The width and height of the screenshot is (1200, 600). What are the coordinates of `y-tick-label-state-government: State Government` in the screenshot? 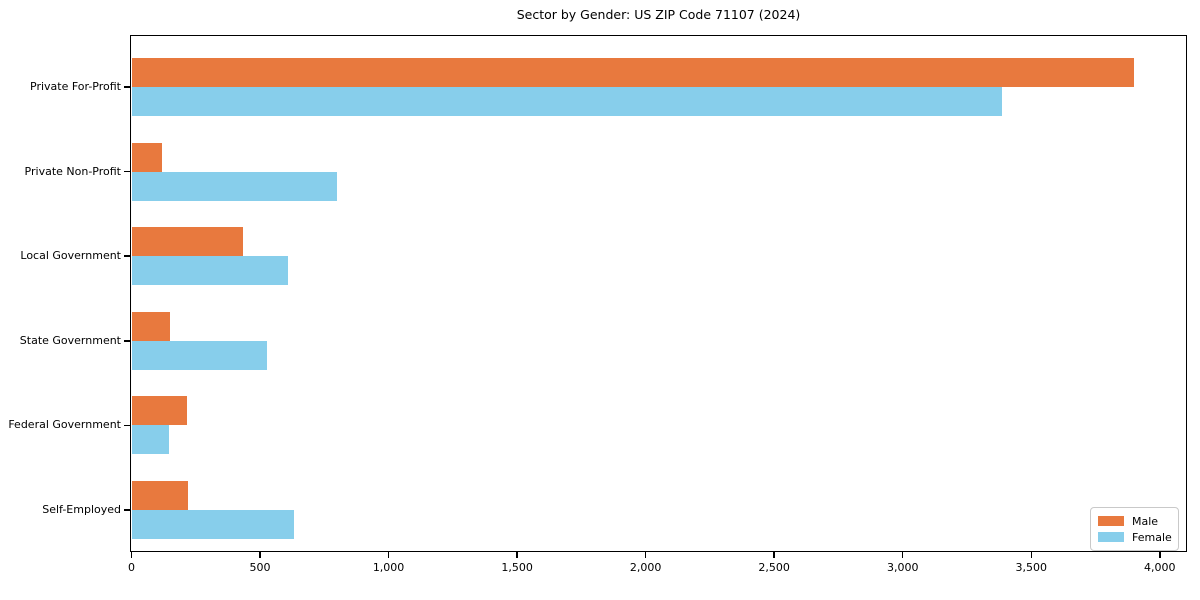 It's located at (70, 340).